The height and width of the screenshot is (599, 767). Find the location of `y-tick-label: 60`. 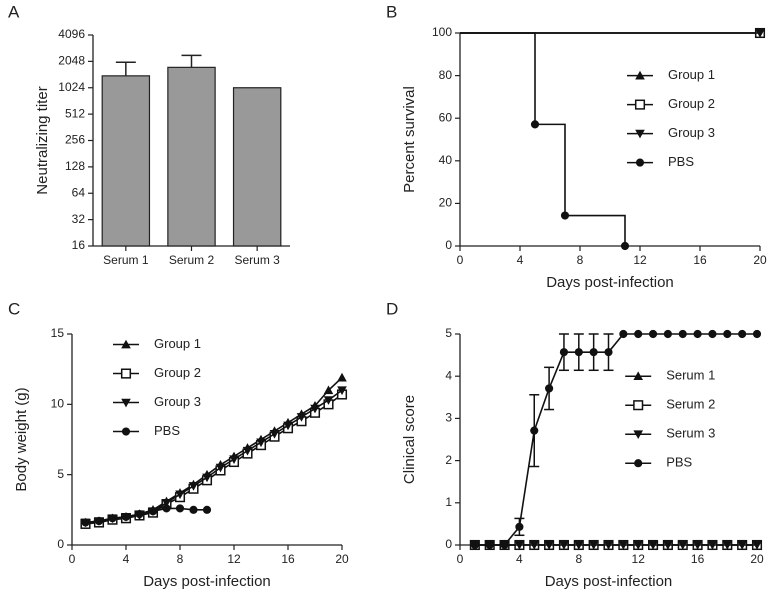

y-tick-label: 60 is located at coordinates (446, 117).